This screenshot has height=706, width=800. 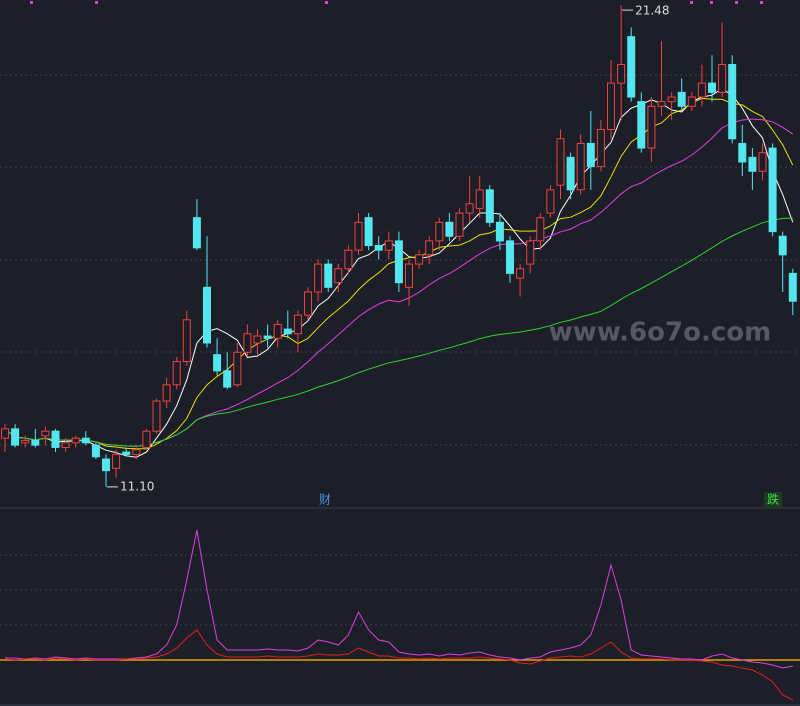 I want to click on low-label: 11.10, so click(x=137, y=486).